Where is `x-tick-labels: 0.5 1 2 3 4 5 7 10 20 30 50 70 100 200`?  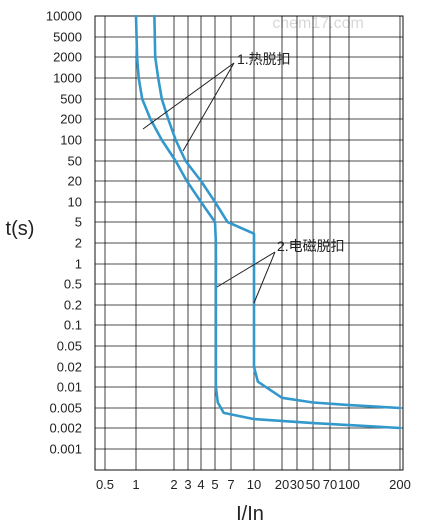 x-tick-labels: 0.5 1 2 3 4 5 7 10 20 30 50 70 100 200 is located at coordinates (253, 484).